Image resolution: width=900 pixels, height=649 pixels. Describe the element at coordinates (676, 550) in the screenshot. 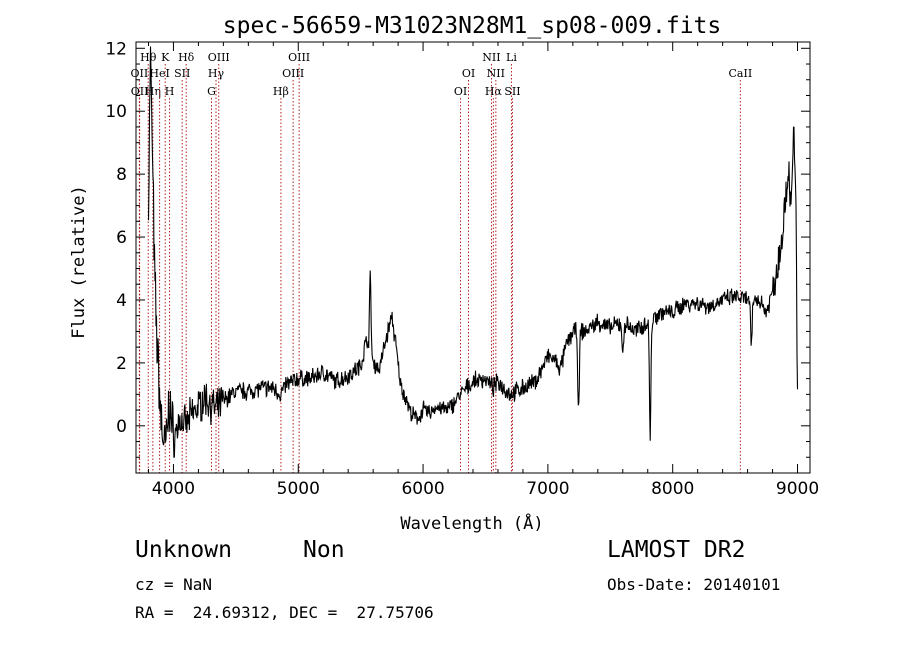

I see `survey-name: LAMOST DR2` at that location.